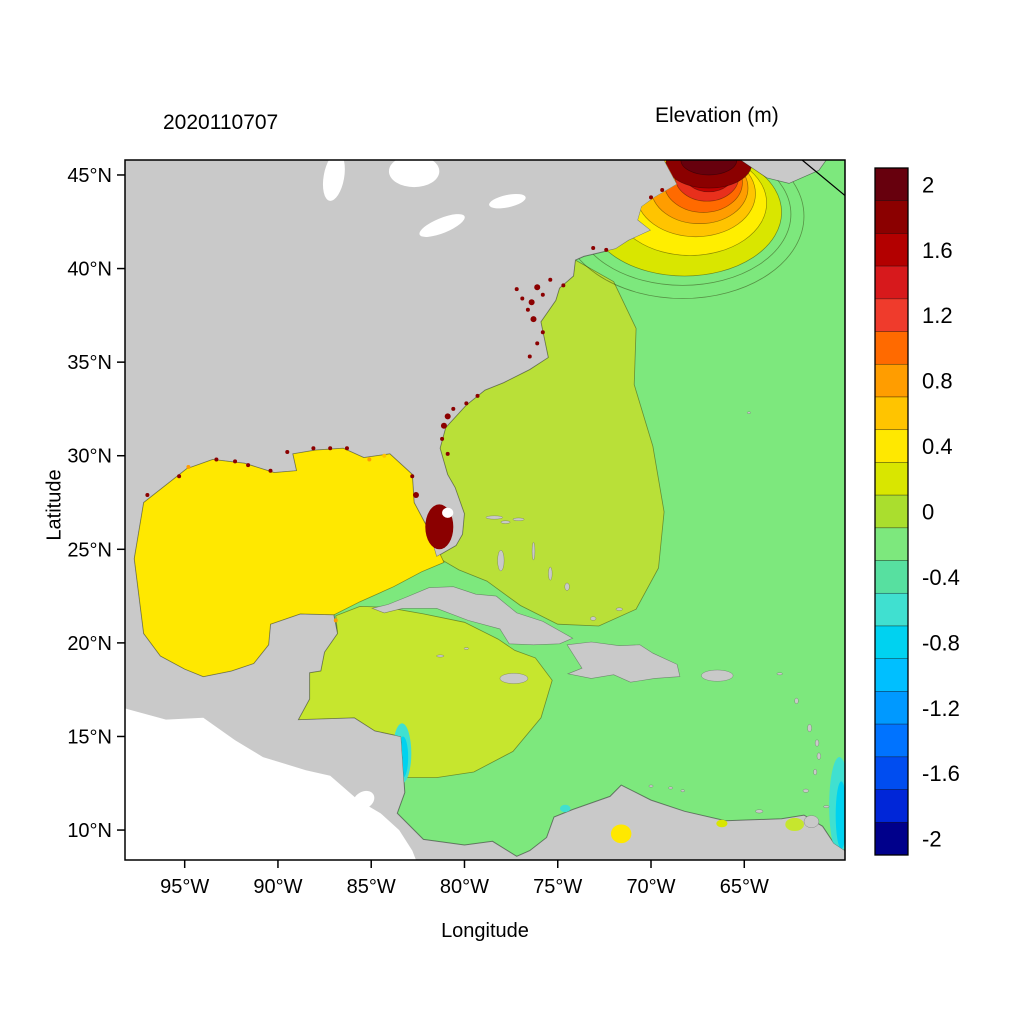  Describe the element at coordinates (89, 644) in the screenshot. I see `y-tick-label: 20°N` at that location.